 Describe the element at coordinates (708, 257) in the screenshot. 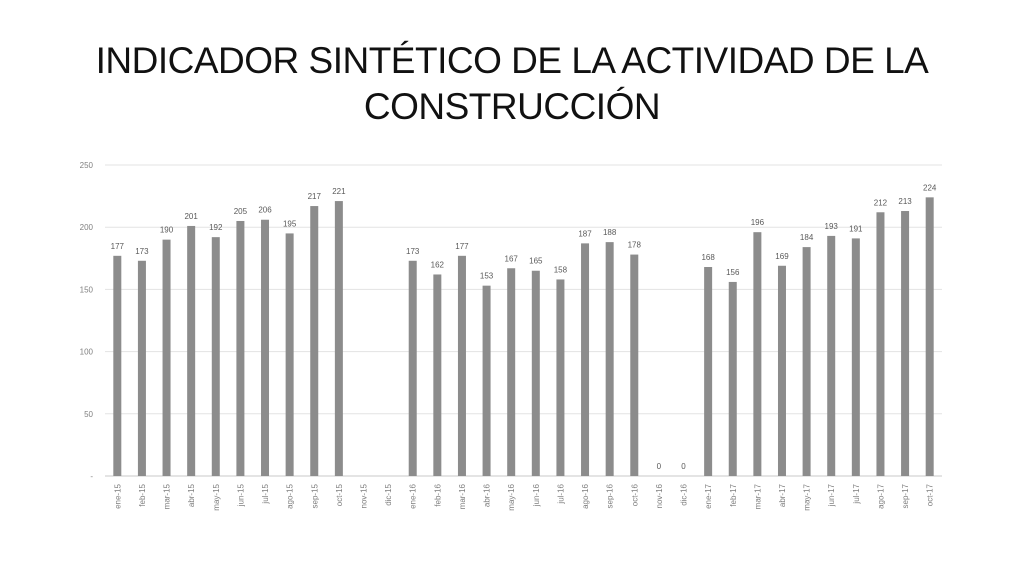

I see `data-label: 168` at that location.